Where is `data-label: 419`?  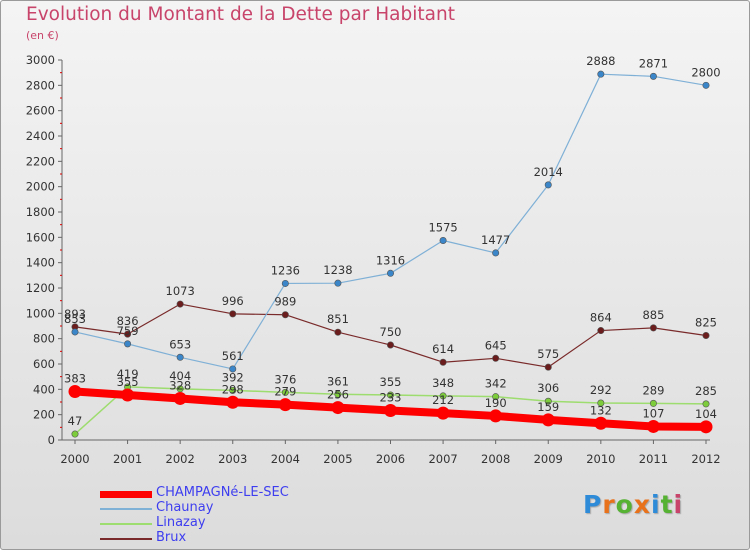 data-label: 419 is located at coordinates (128, 374).